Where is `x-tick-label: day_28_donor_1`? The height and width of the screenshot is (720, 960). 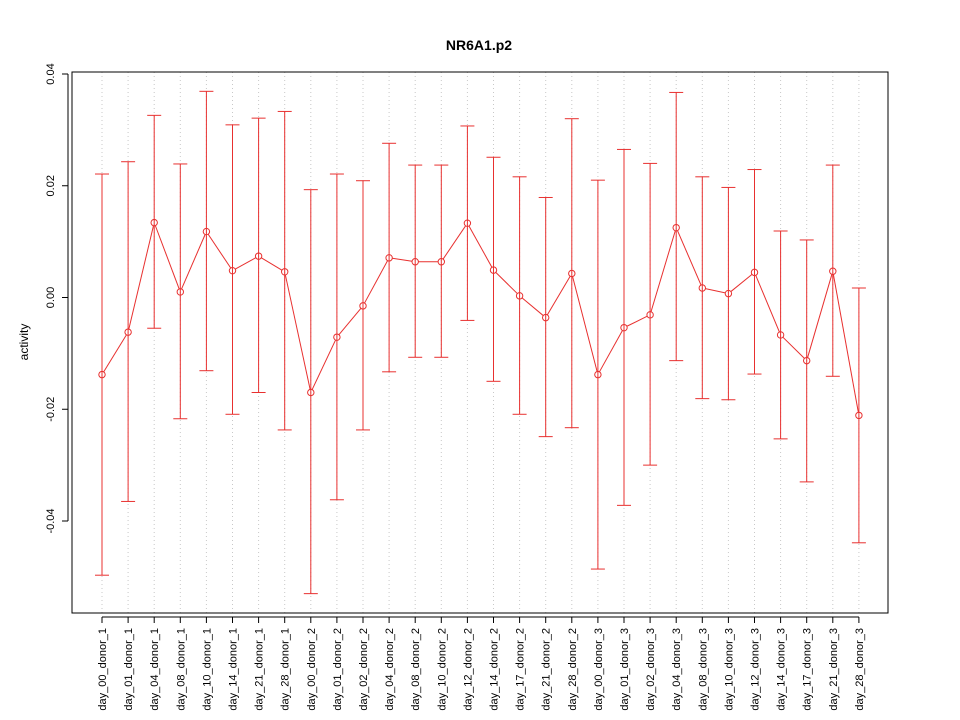
x-tick-label: day_28_donor_1 is located at coordinates (286, 669).